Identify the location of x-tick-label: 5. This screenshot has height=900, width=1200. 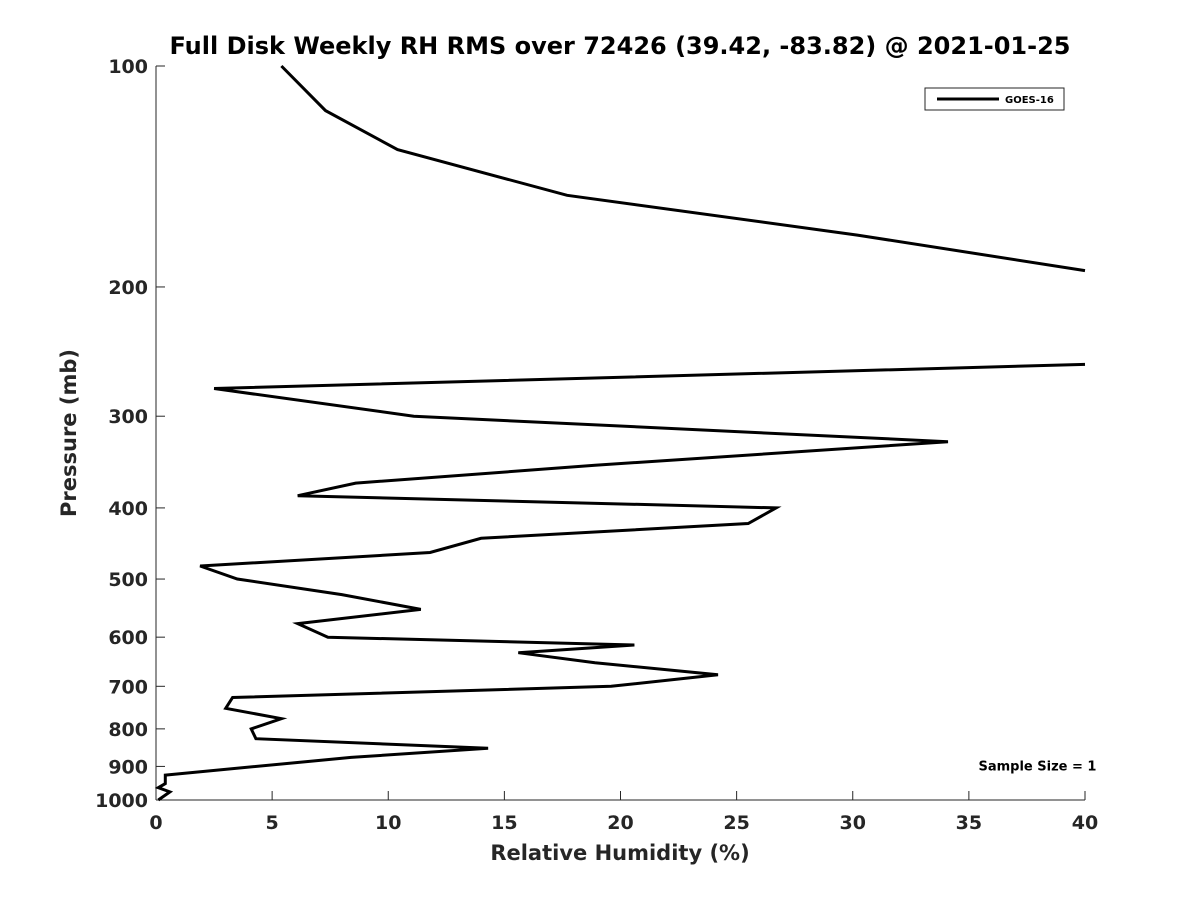
(272, 823).